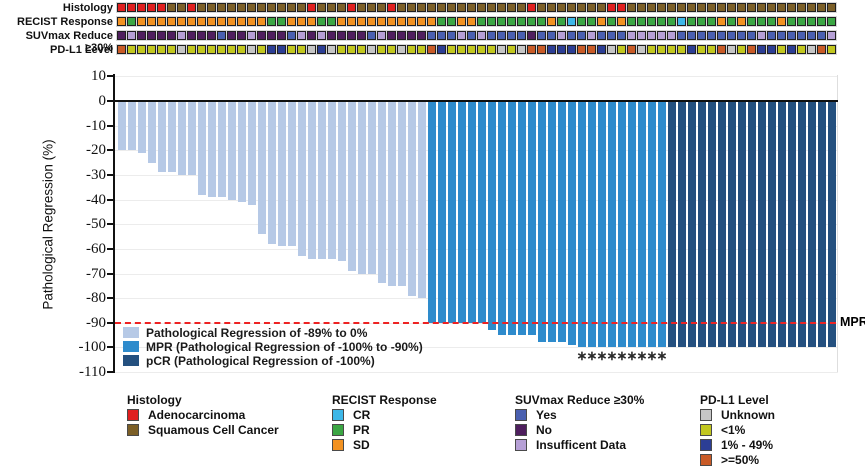 This screenshot has height=472, width=865. What do you see at coordinates (475, 322) in the screenshot?
I see `mpr-threshold-line` at bounding box center [475, 322].